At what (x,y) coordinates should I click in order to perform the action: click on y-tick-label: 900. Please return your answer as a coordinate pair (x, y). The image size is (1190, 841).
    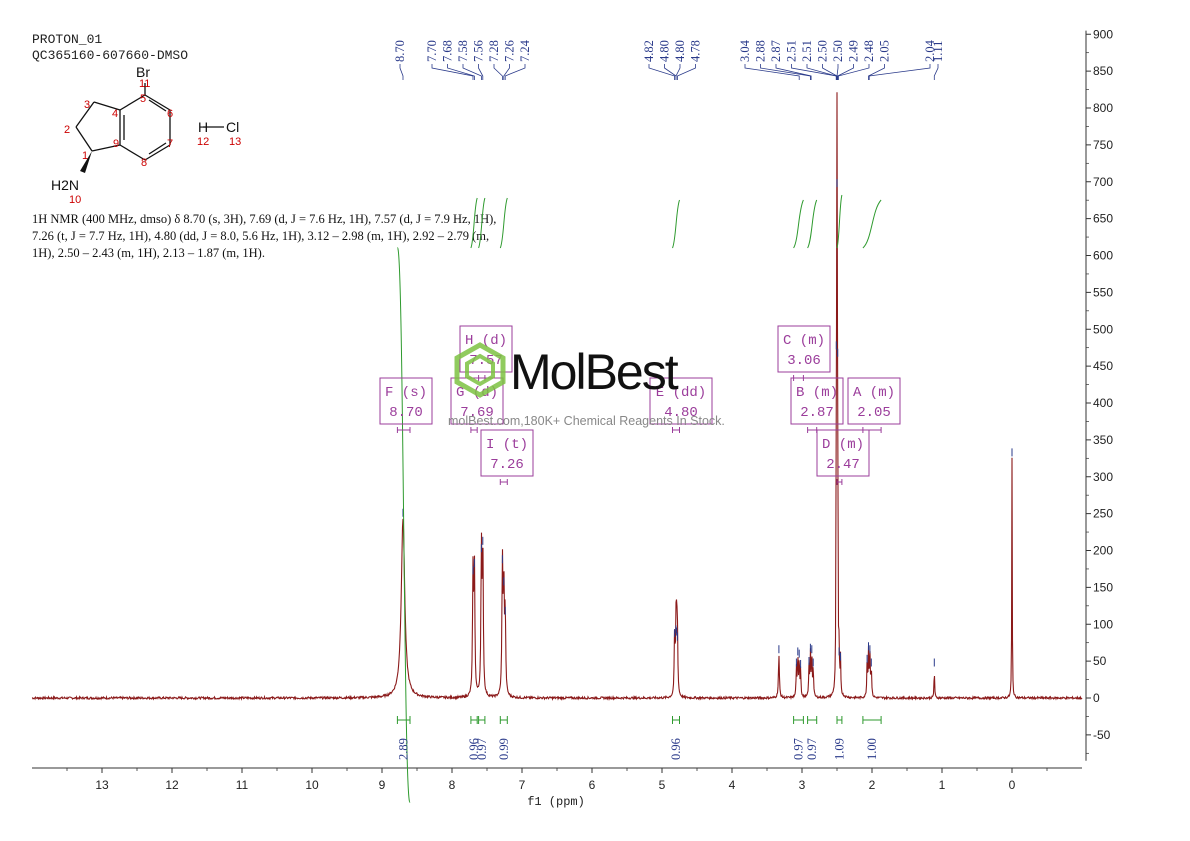
    Looking at the image, I should click on (1103, 34).